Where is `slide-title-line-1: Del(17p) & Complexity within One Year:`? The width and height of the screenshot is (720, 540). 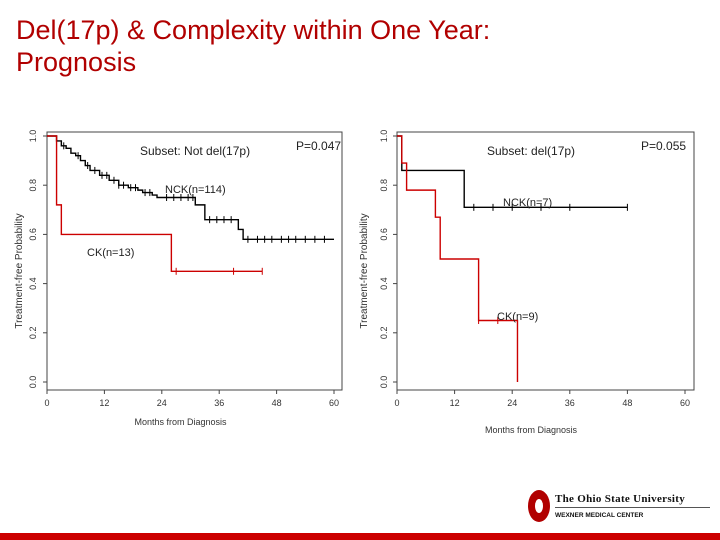 slide-title-line-1: Del(17p) & Complexity within One Year: is located at coordinates (253, 30).